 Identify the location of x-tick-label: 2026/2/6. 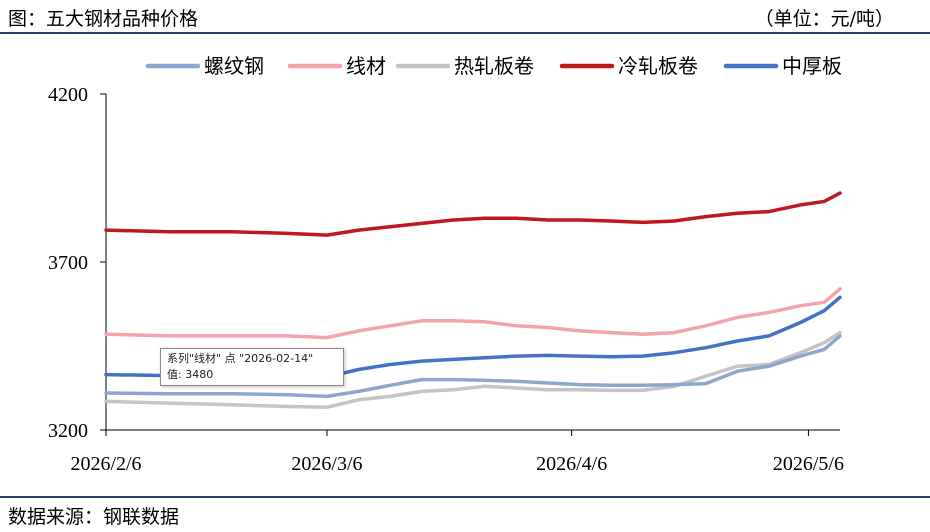
(105, 464).